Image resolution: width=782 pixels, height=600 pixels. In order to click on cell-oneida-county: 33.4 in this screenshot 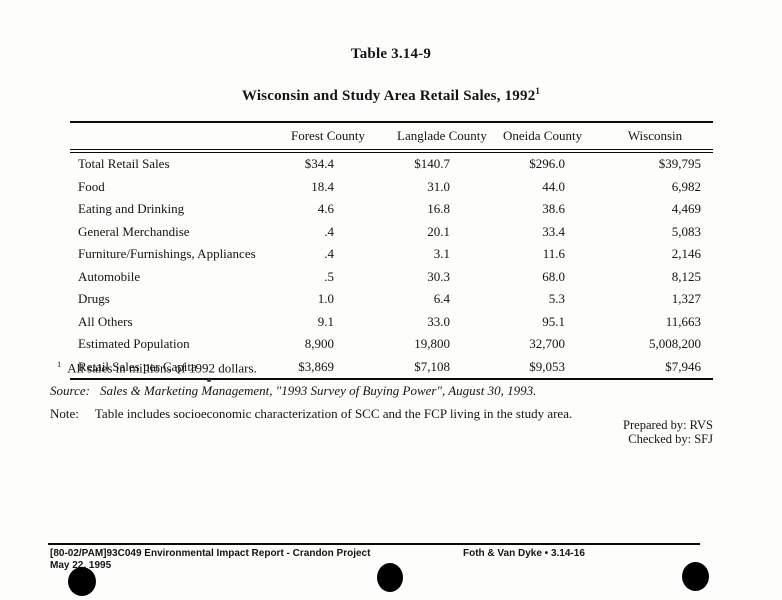, I will do `click(553, 231)`.